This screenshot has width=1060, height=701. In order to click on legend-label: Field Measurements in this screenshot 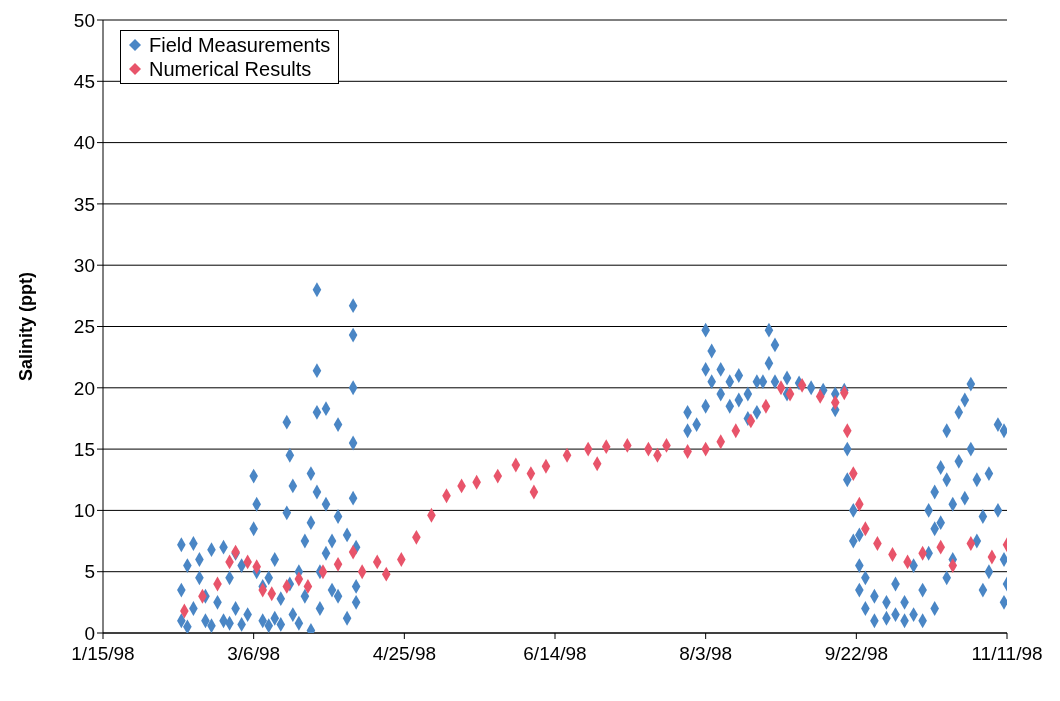, I will do `click(240, 45)`.